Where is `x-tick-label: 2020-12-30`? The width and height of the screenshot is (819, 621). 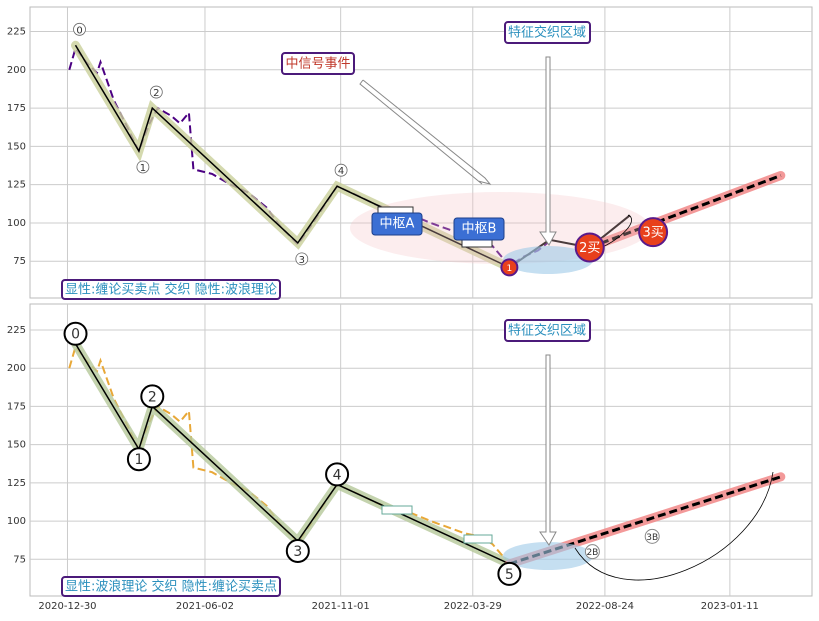
x-tick-label: 2020-12-30 is located at coordinates (67, 606).